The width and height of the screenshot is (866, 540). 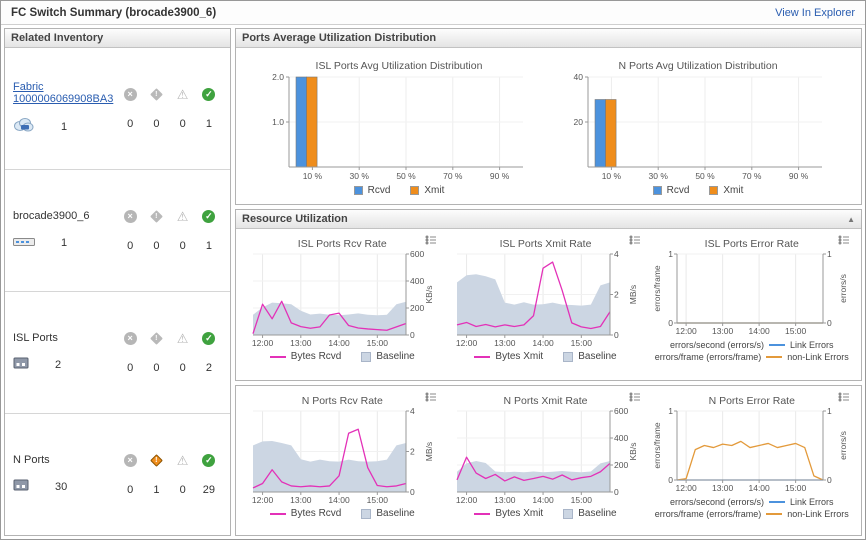 I want to click on chart-legend: Bytes Rcvd Baseline, so click(x=342, y=513).